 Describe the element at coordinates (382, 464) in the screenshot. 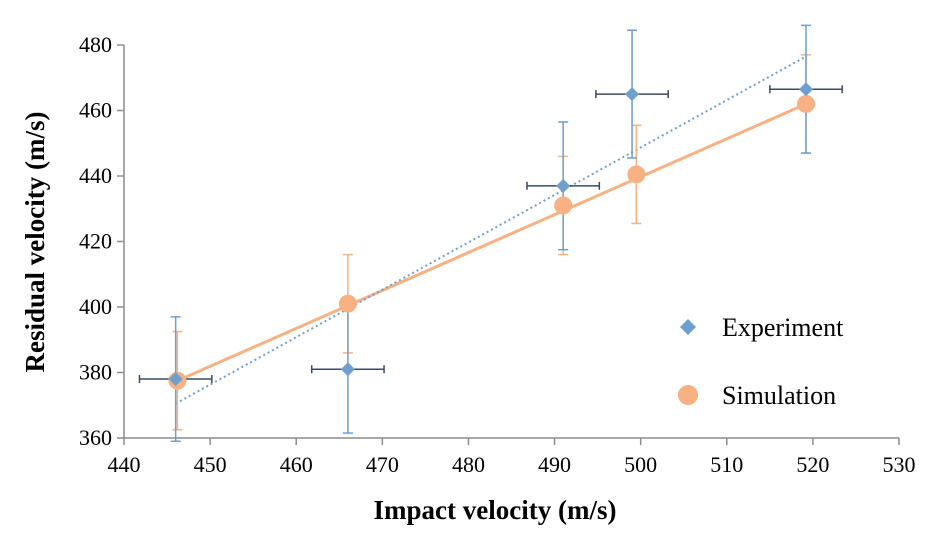

I see `x-tick-label: 470` at that location.